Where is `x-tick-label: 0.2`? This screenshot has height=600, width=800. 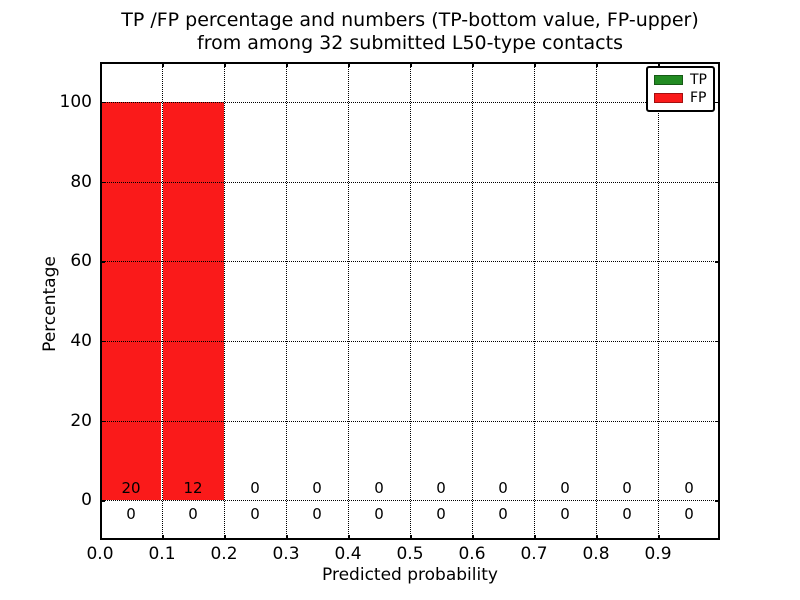
x-tick-label: 0.2 is located at coordinates (224, 554).